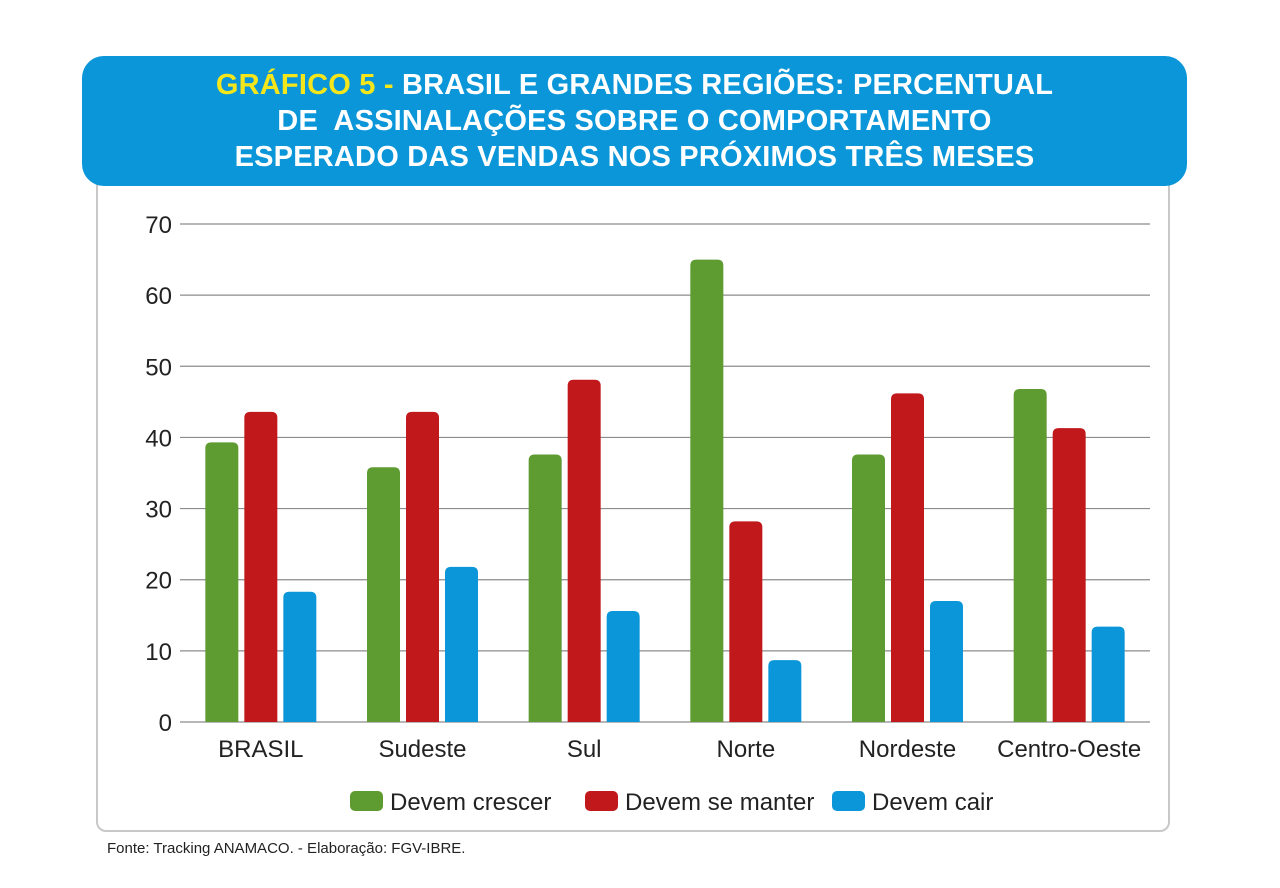 This screenshot has height=888, width=1280. I want to click on legend-label: Devem se manter, so click(719, 802).